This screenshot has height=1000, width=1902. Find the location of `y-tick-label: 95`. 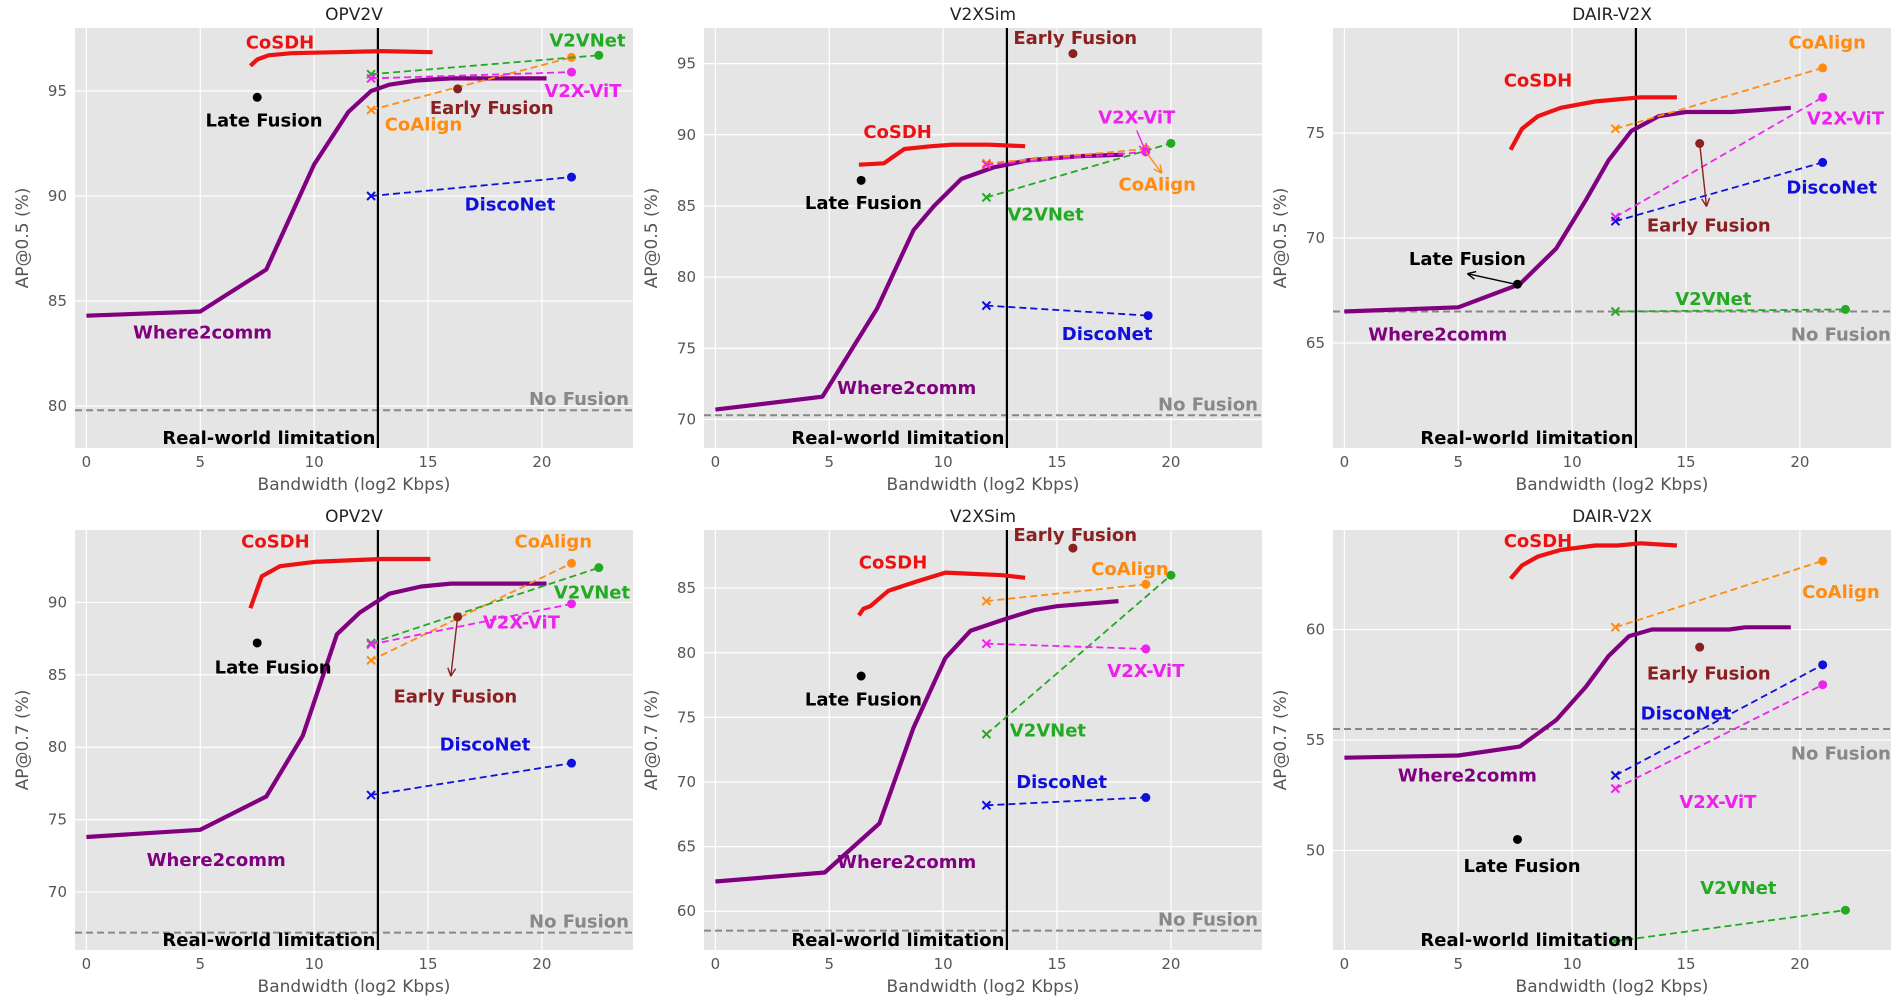

y-tick-label: 95 is located at coordinates (57, 91).